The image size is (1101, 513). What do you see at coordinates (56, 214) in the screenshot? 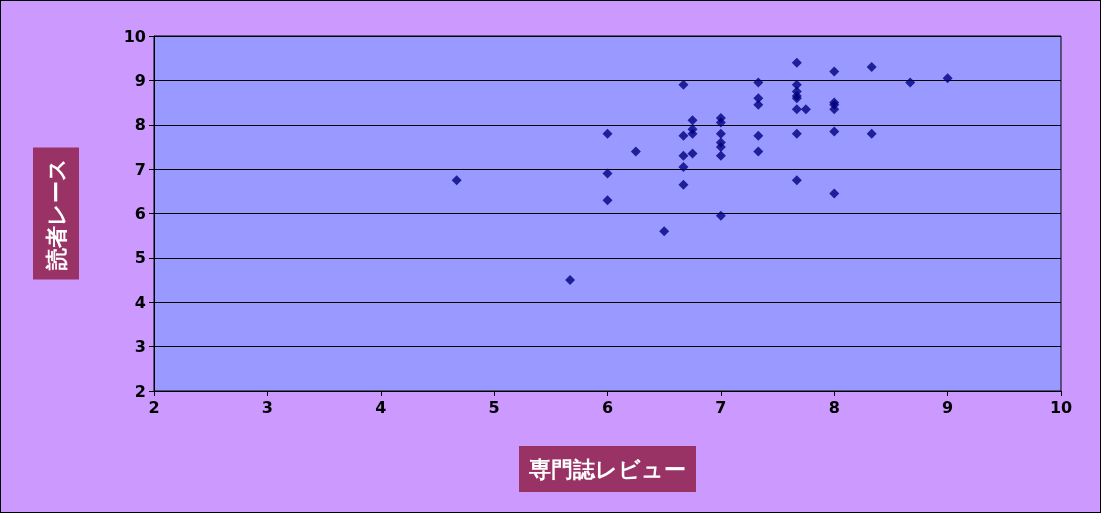
I see `y-axis-title: 読者レース` at bounding box center [56, 214].